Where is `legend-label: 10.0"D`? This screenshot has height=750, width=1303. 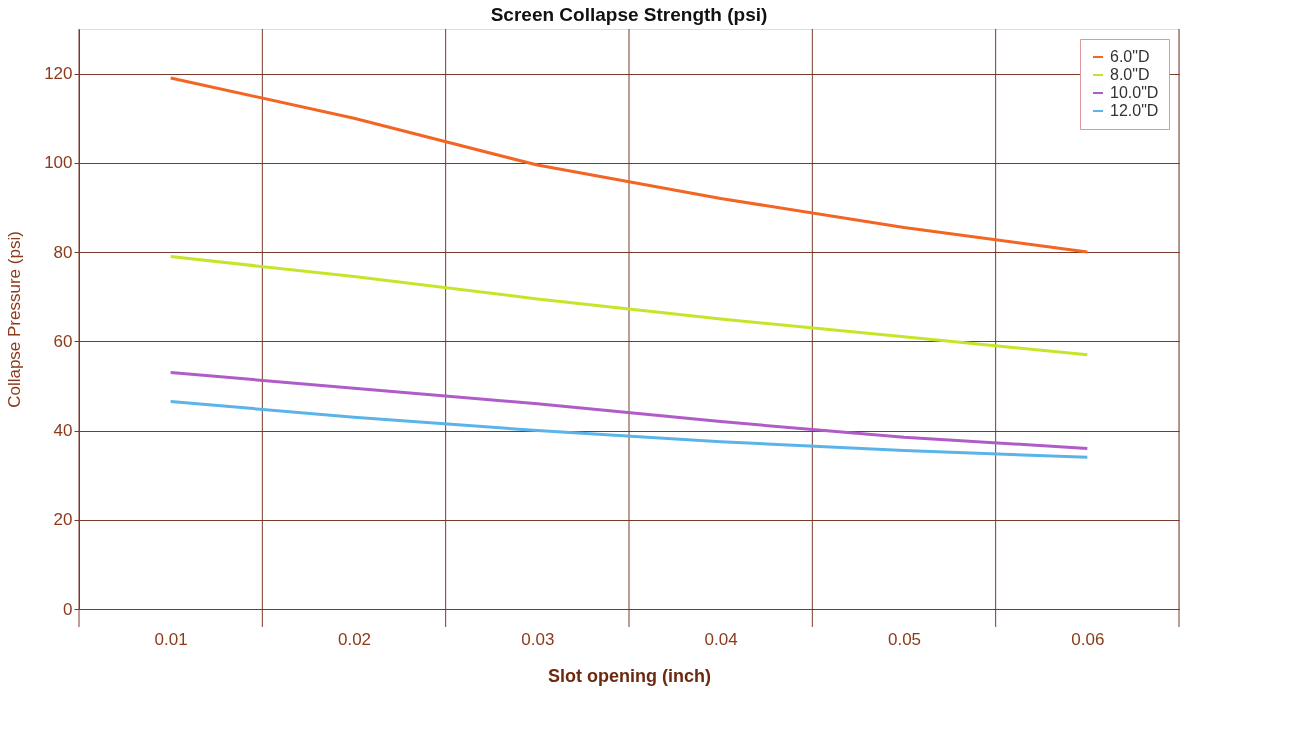
legend-label: 10.0"D is located at coordinates (1134, 92).